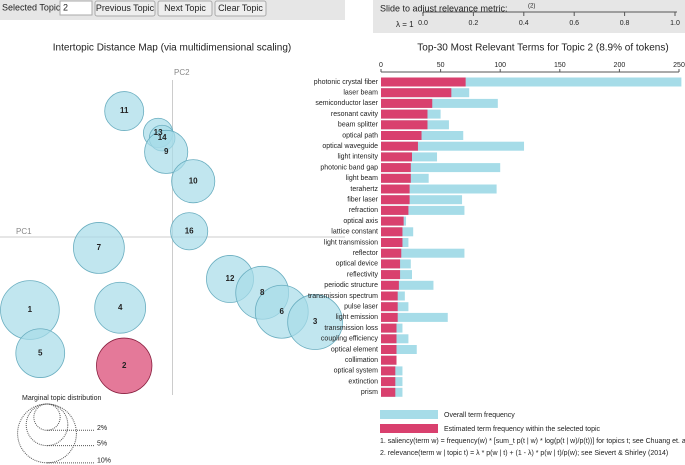 Image resolution: width=685 pixels, height=465 pixels. What do you see at coordinates (346, 82) in the screenshot?
I see `term-label: photonic crystal fiber` at bounding box center [346, 82].